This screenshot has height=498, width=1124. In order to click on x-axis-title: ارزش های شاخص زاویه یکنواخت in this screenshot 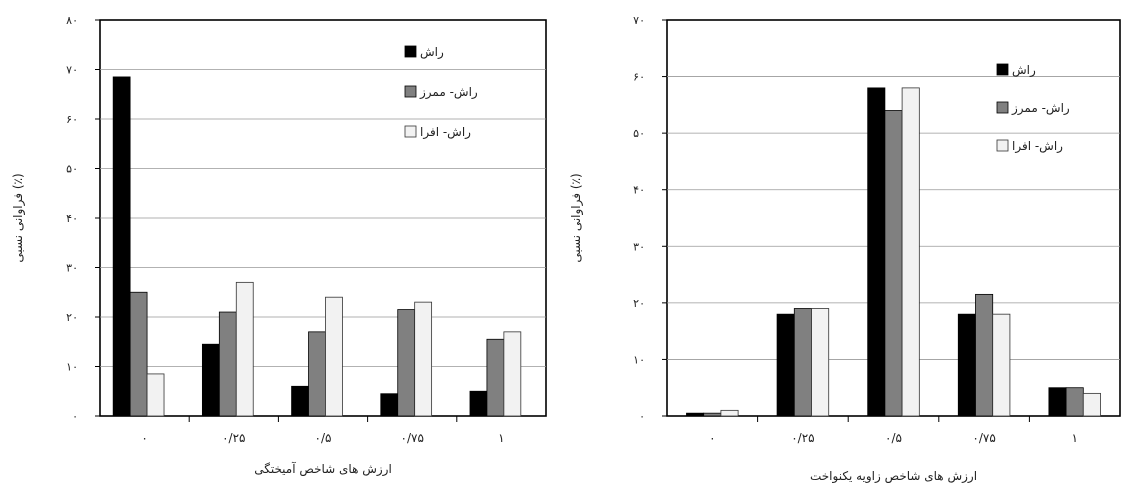, I will do `click(893, 476)`.